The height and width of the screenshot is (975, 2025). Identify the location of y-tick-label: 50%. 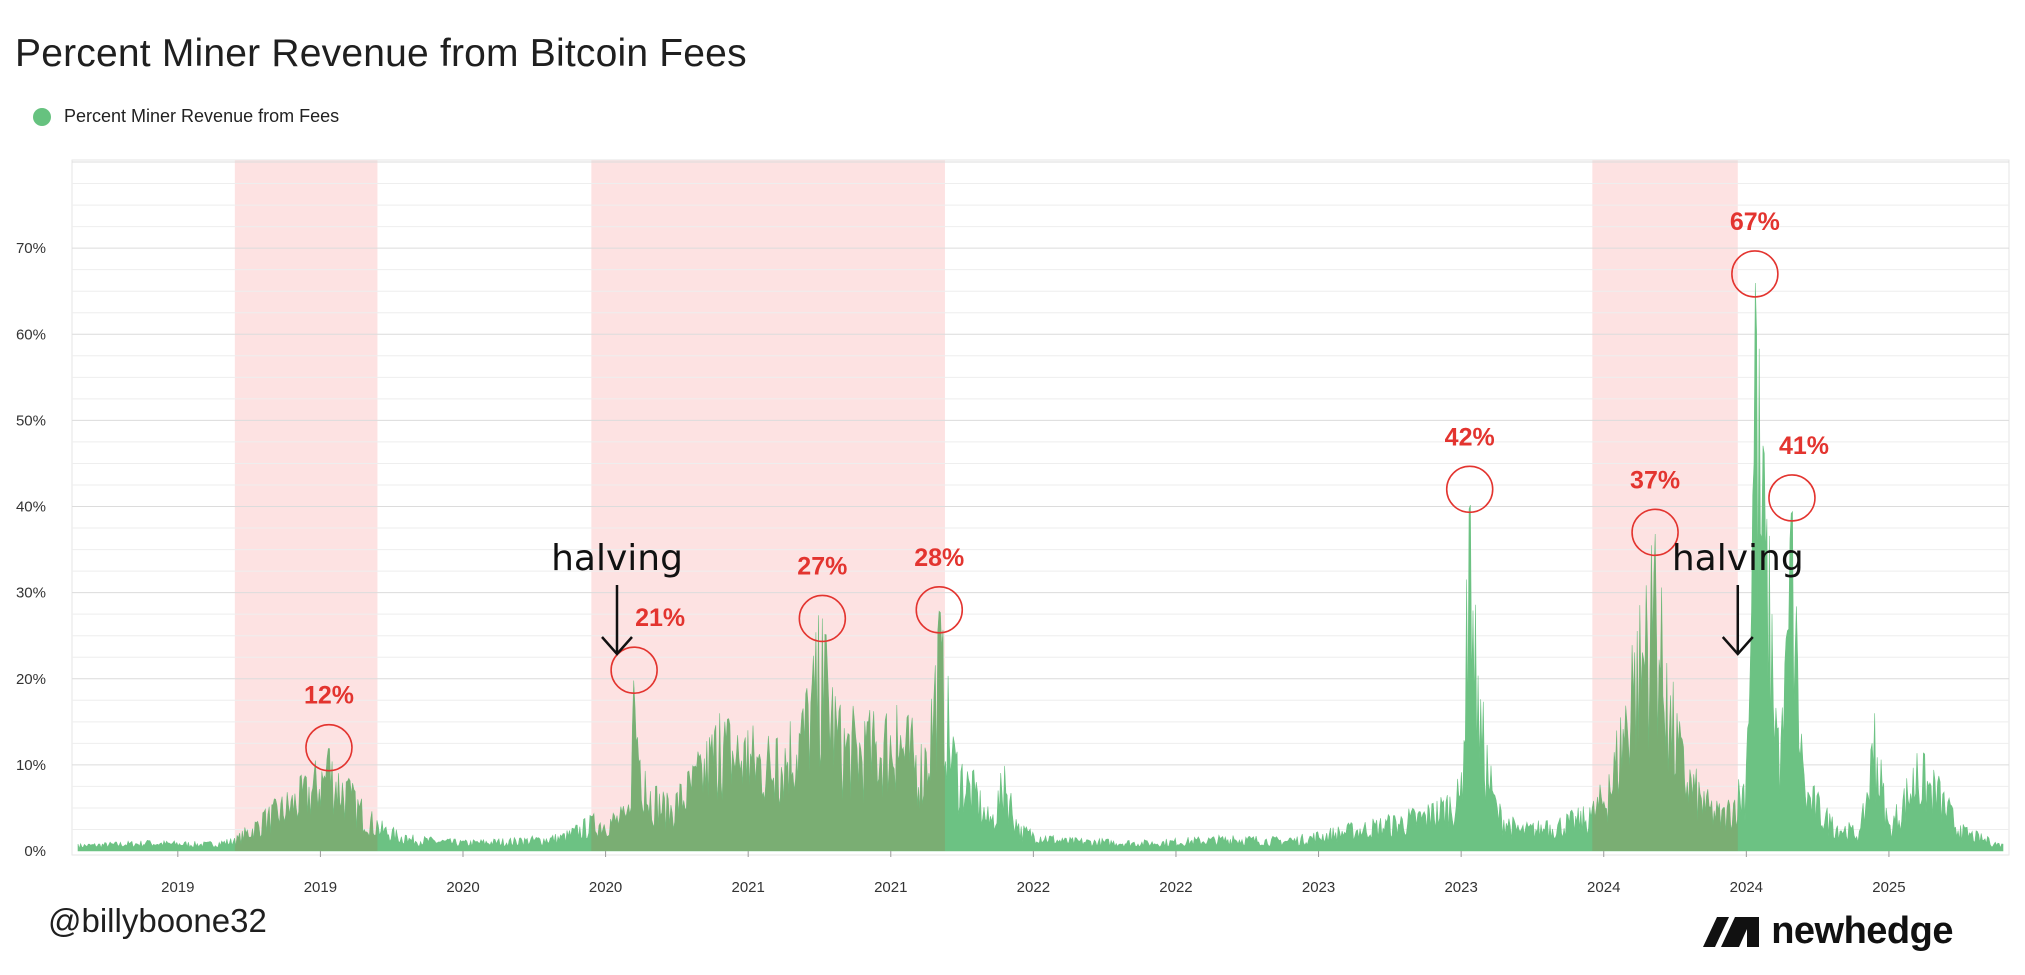
(31, 420).